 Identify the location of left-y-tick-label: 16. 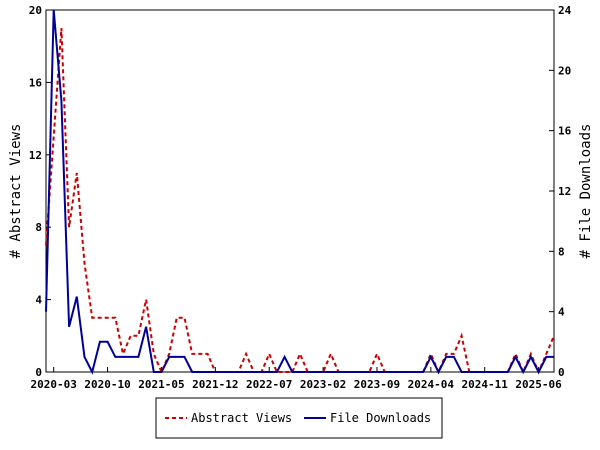
(36, 82).